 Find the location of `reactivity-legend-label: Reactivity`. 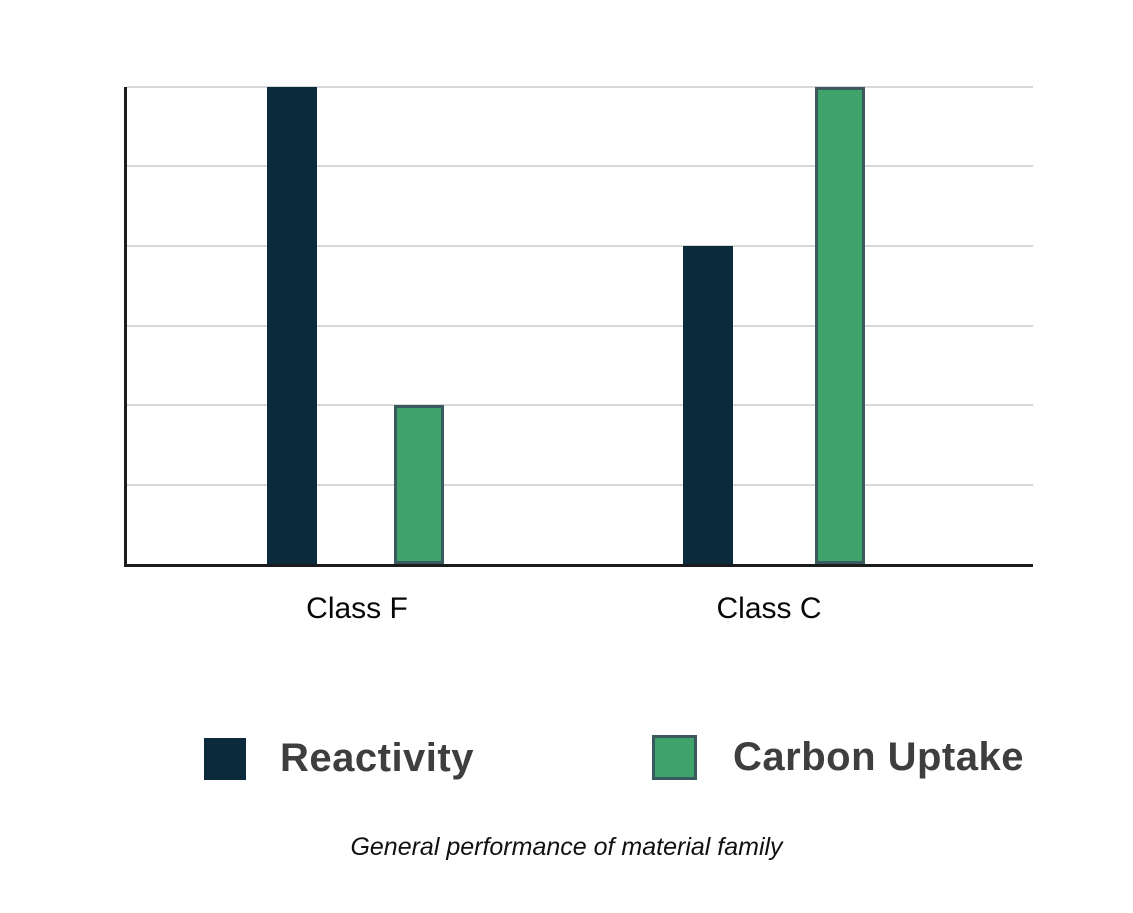

reactivity-legend-label: Reactivity is located at coordinates (377, 758).